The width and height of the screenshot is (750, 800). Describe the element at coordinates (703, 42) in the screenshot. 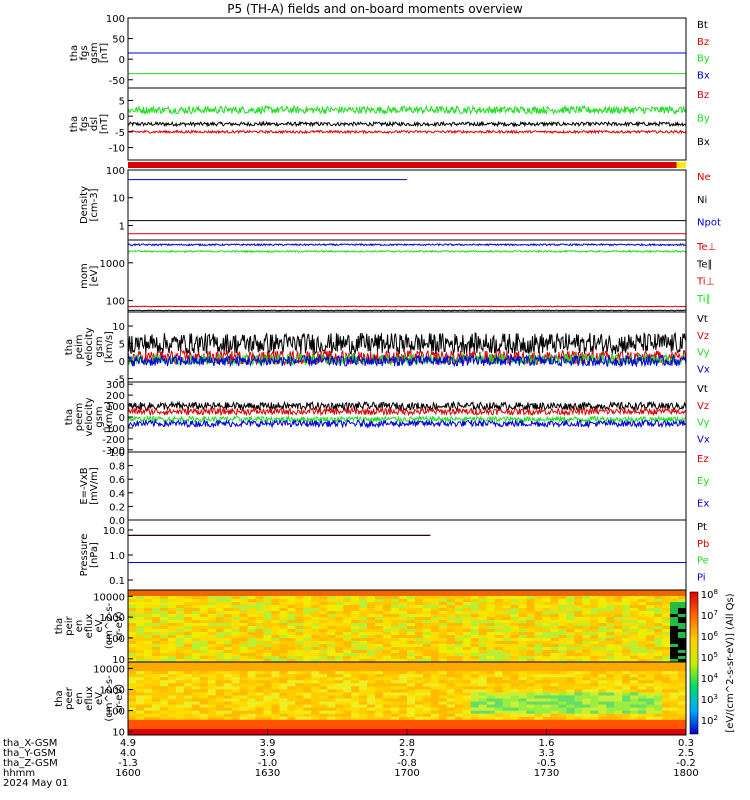

I see `legend-Bz: Bz` at that location.